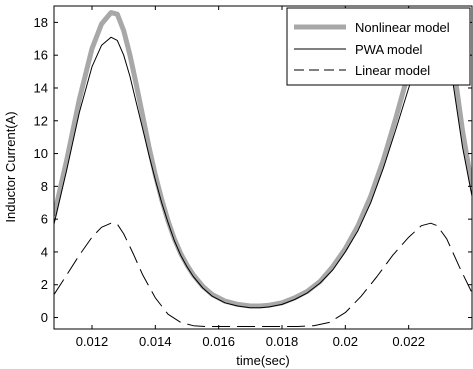 The height and width of the screenshot is (369, 473). I want to click on legend-label-pwa: PWA model, so click(389, 49).